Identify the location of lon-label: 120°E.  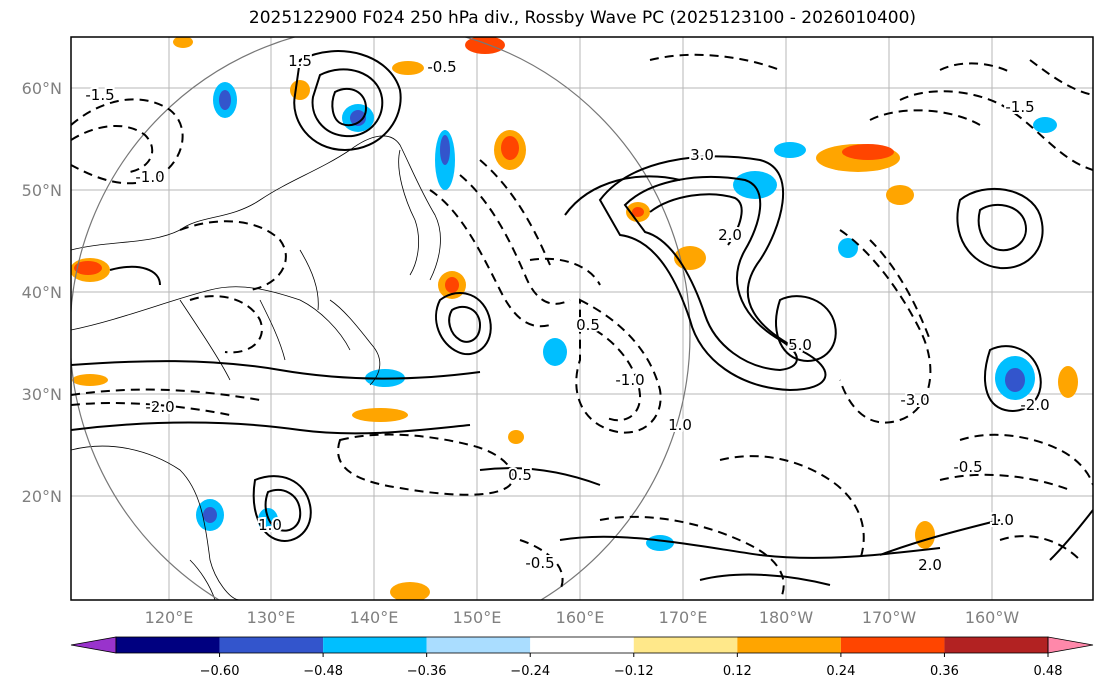
(169, 617).